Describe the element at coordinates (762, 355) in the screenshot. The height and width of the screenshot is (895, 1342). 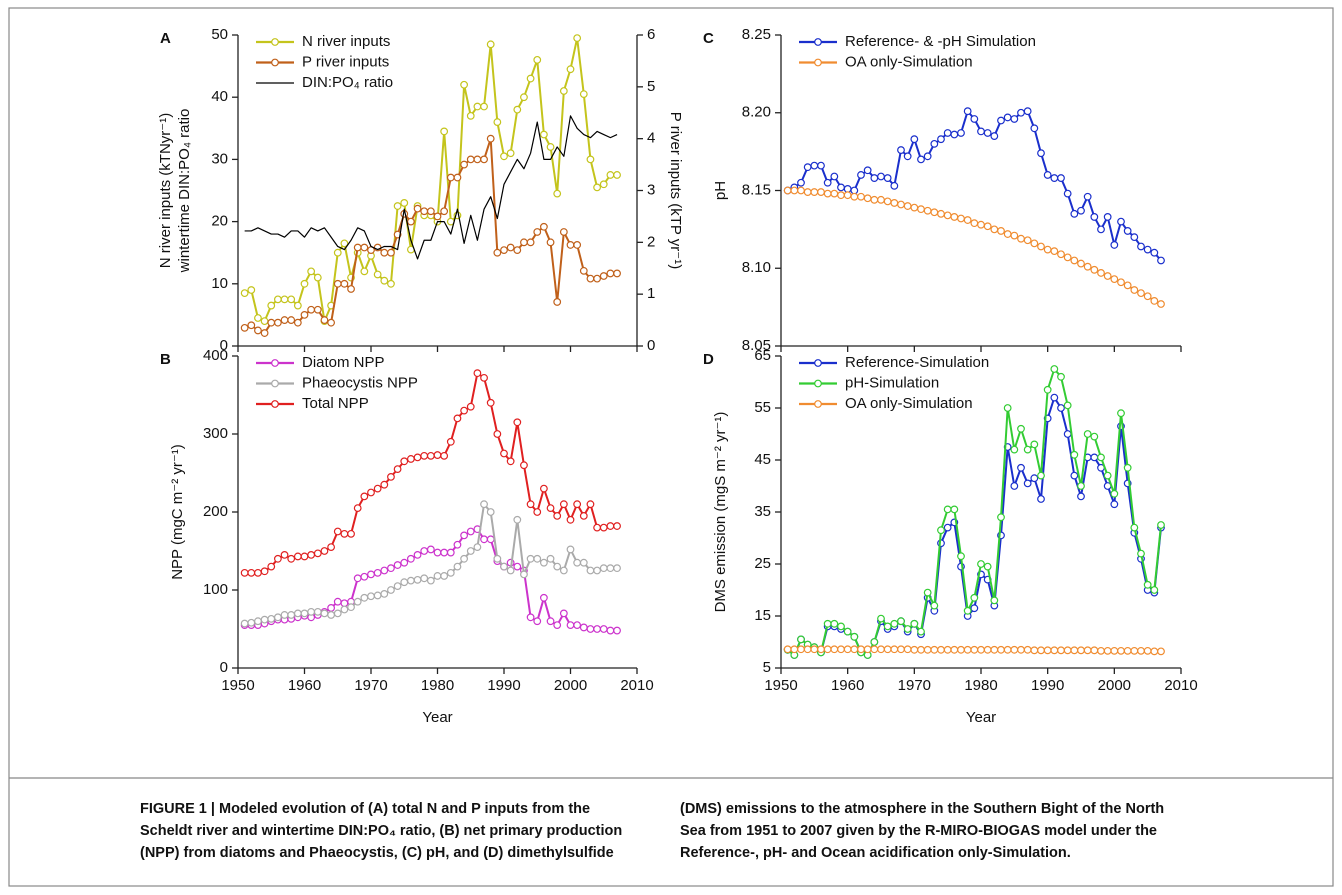
I see `y-tick-label: 65` at that location.